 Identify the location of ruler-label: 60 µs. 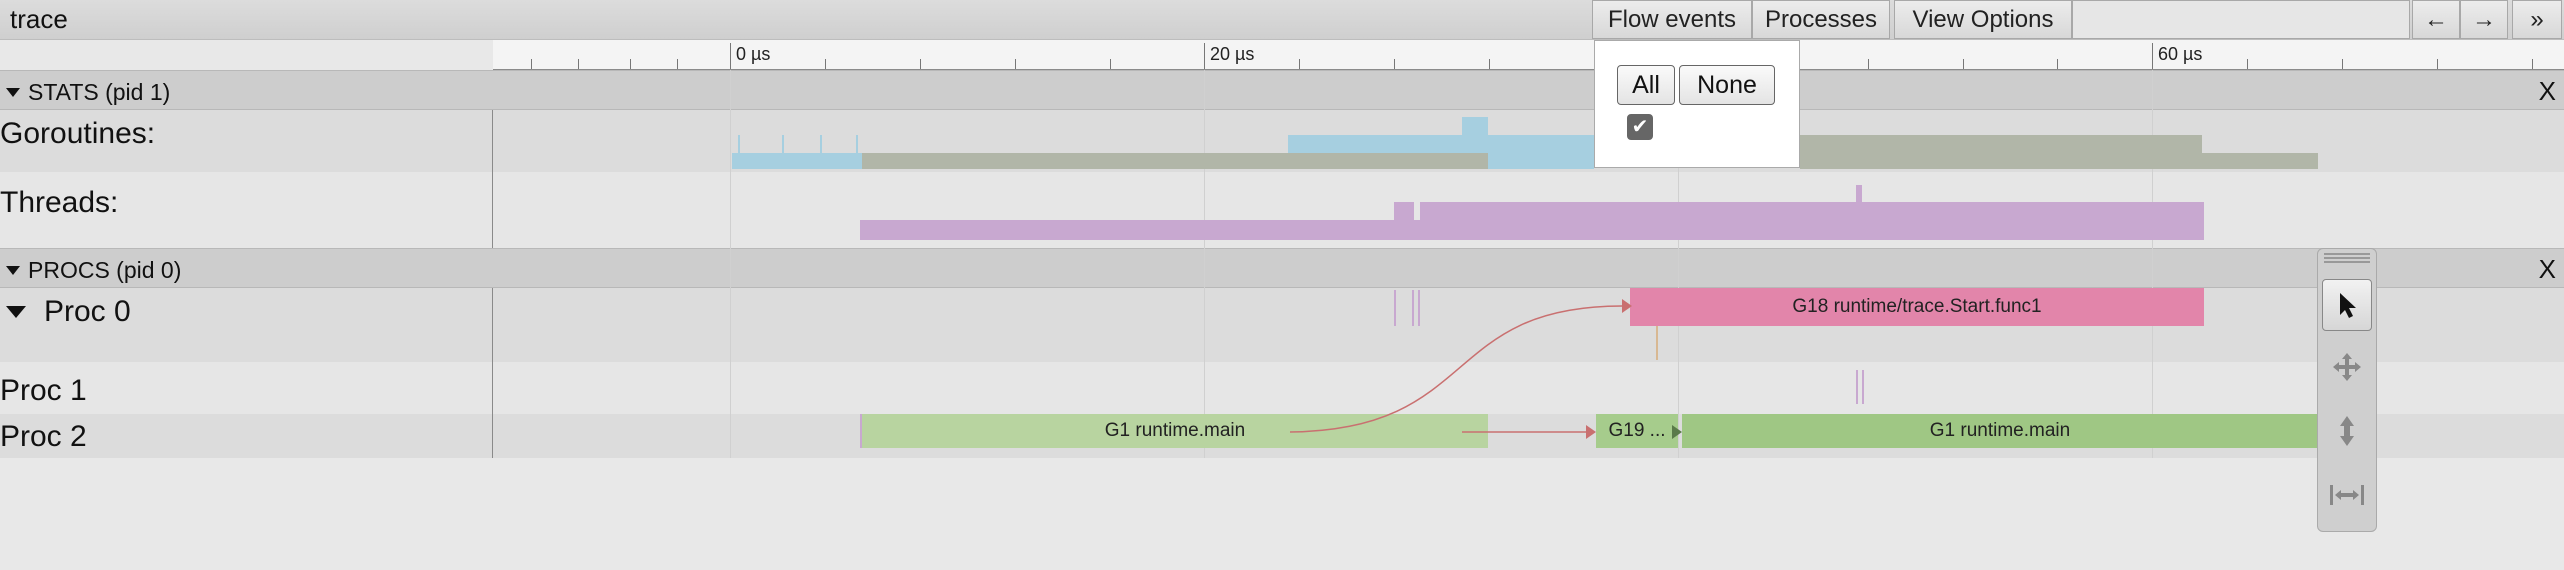
(2180, 54).